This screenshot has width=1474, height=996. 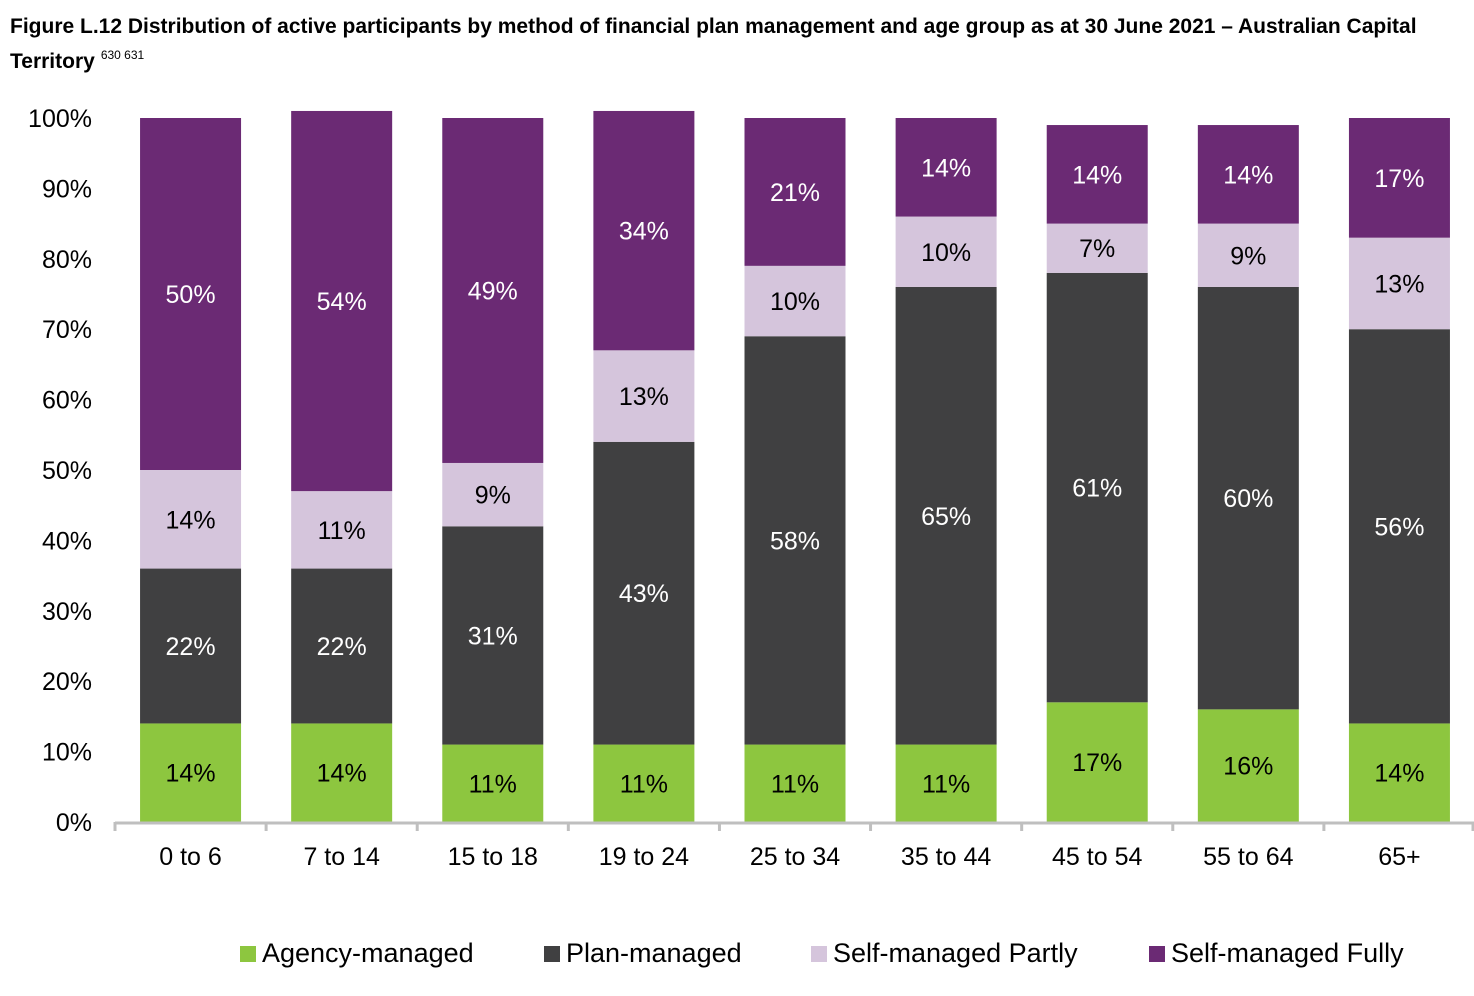 I want to click on legend-label: Self-managed Fully, so click(x=1287, y=953).